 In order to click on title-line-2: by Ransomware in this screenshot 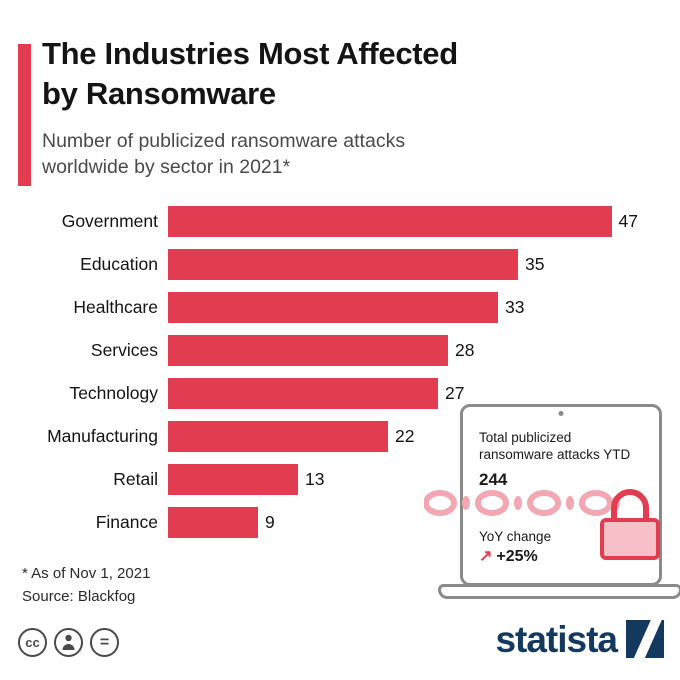, I will do `click(159, 93)`.